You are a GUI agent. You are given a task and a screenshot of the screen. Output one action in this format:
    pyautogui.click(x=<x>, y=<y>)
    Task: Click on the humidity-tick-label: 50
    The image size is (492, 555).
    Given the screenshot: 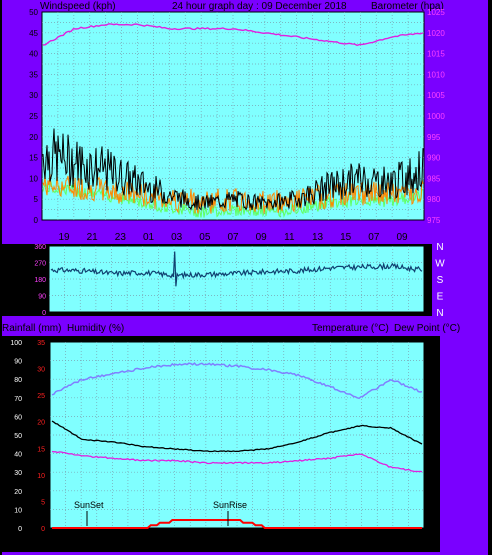 What is the action you would take?
    pyautogui.click(x=18, y=436)
    